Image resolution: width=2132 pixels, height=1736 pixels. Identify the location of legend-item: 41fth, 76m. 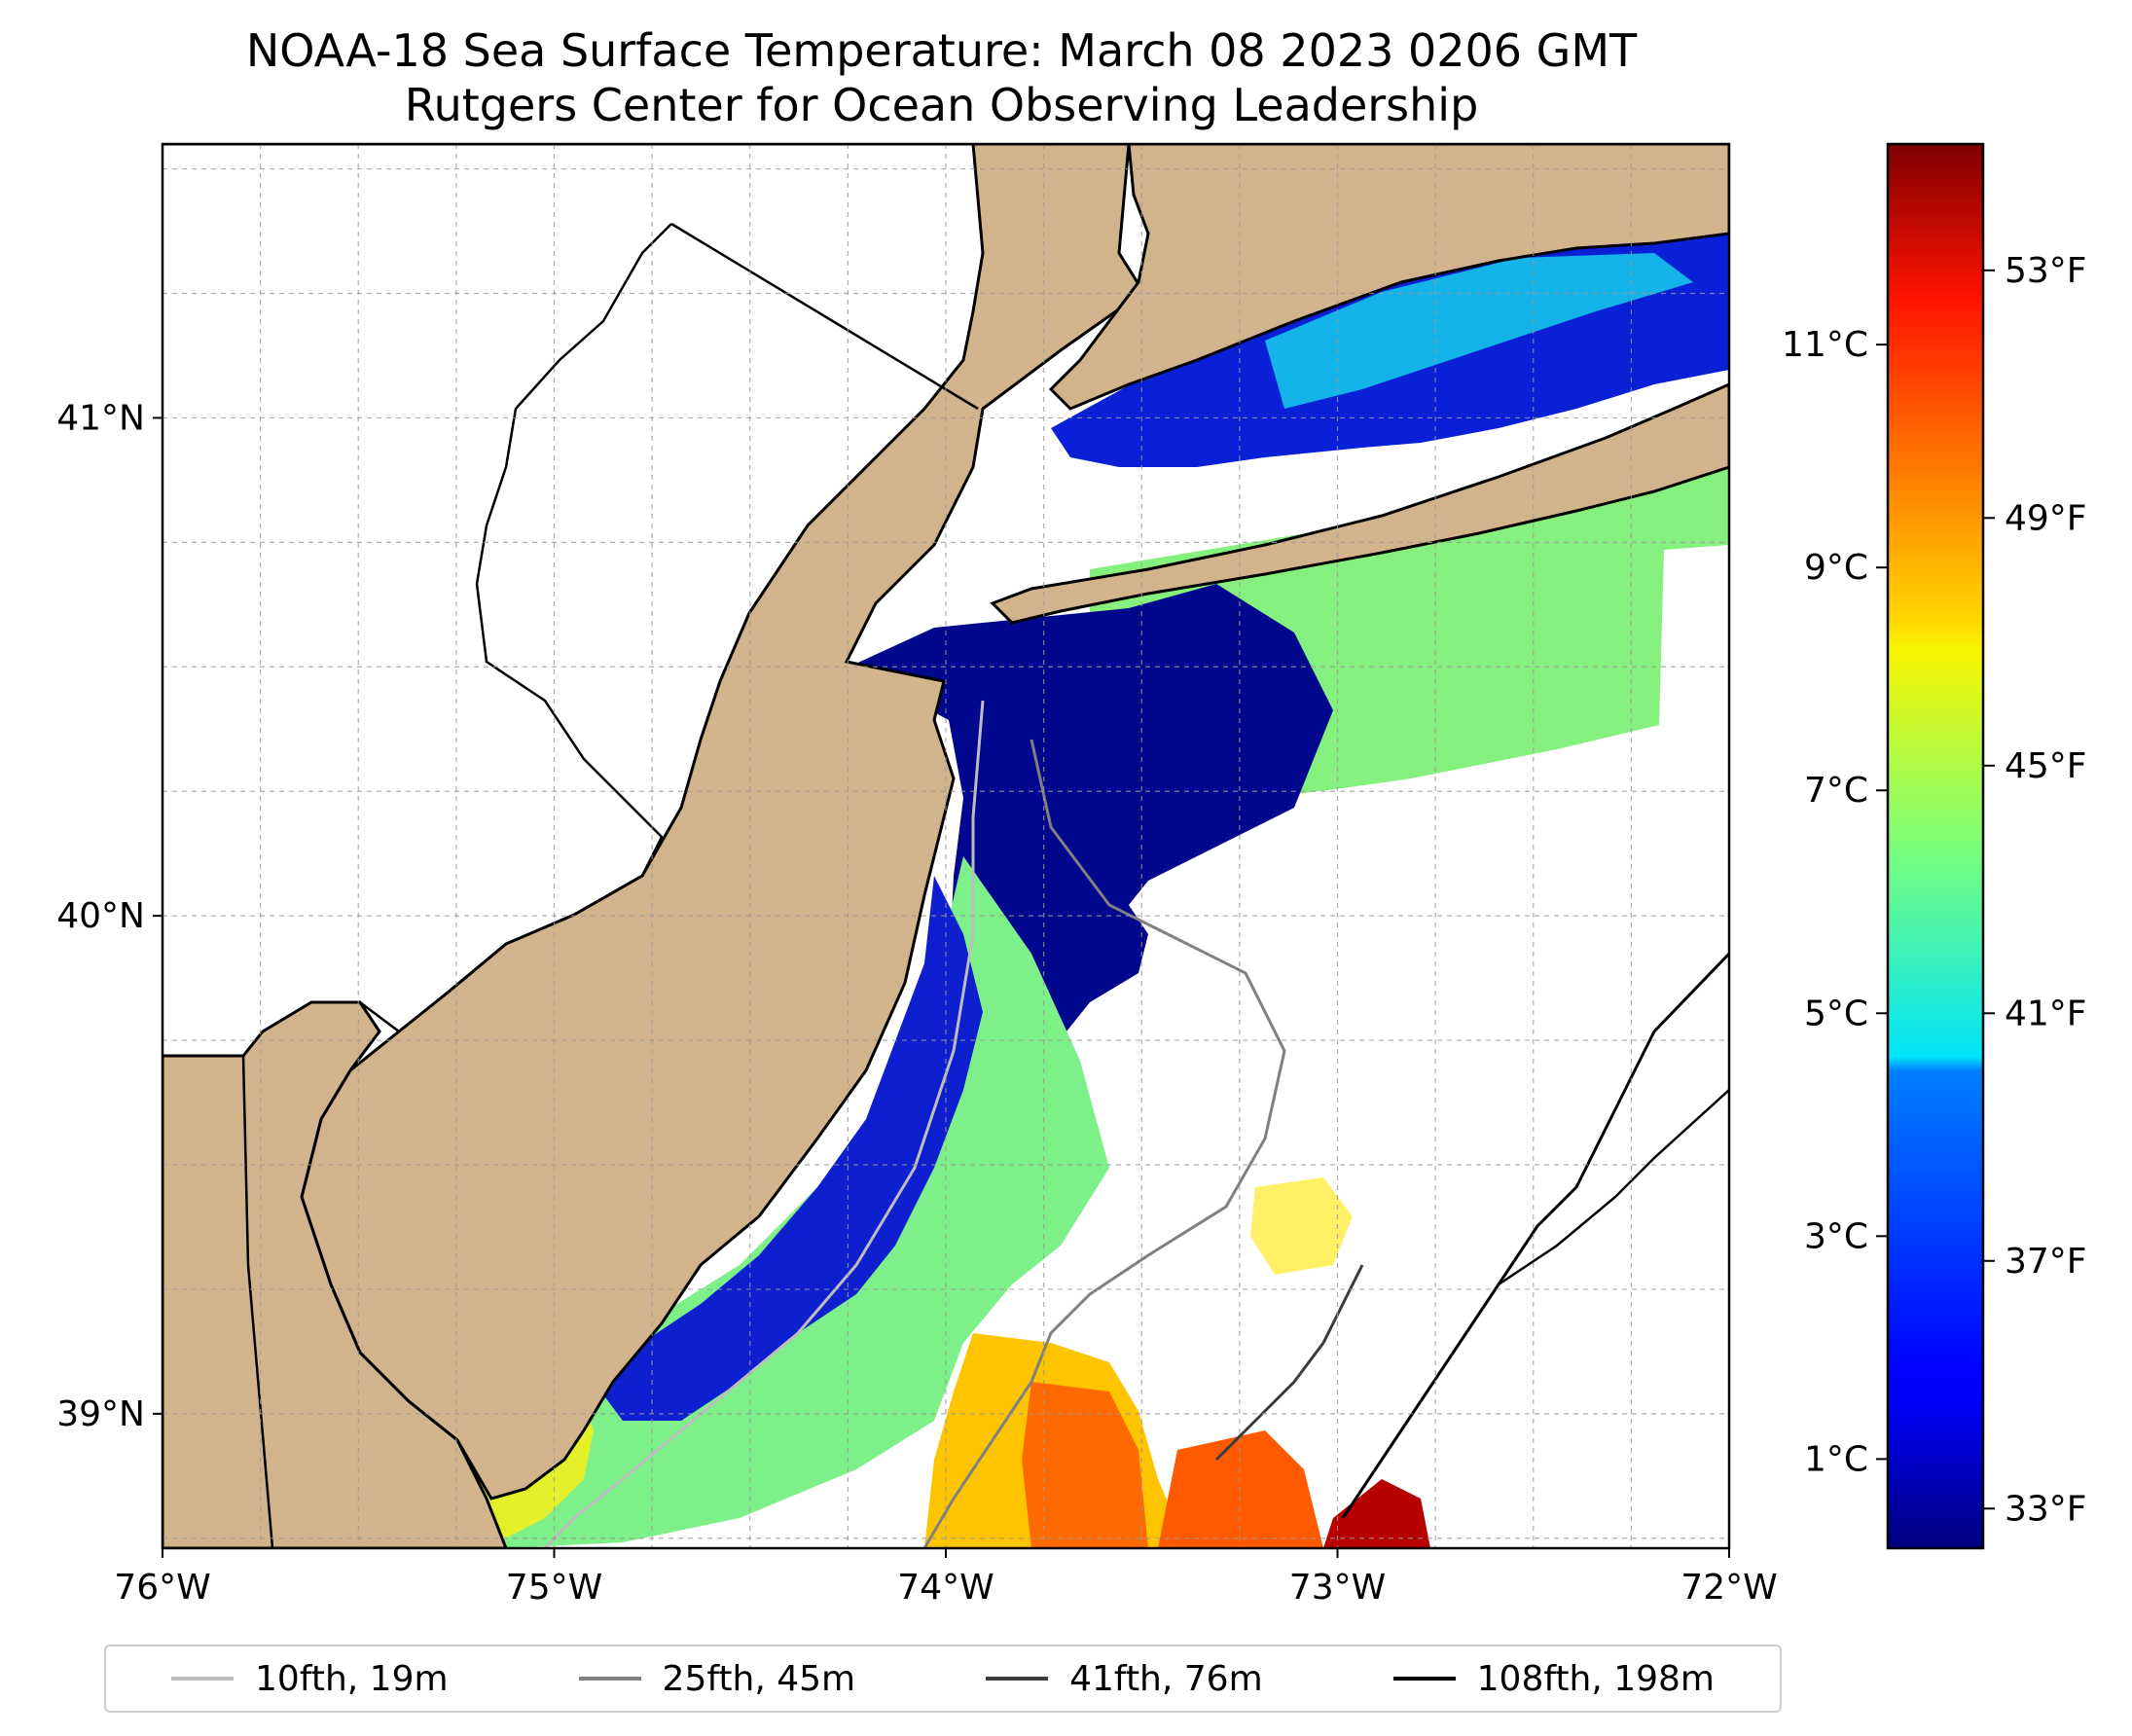
(1124, 1679).